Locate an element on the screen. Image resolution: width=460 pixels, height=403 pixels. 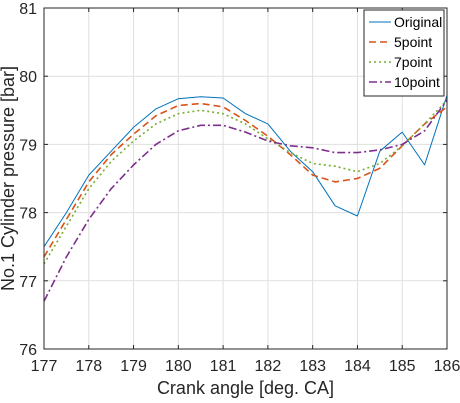
y-tick-label: 80 is located at coordinates (28, 77).